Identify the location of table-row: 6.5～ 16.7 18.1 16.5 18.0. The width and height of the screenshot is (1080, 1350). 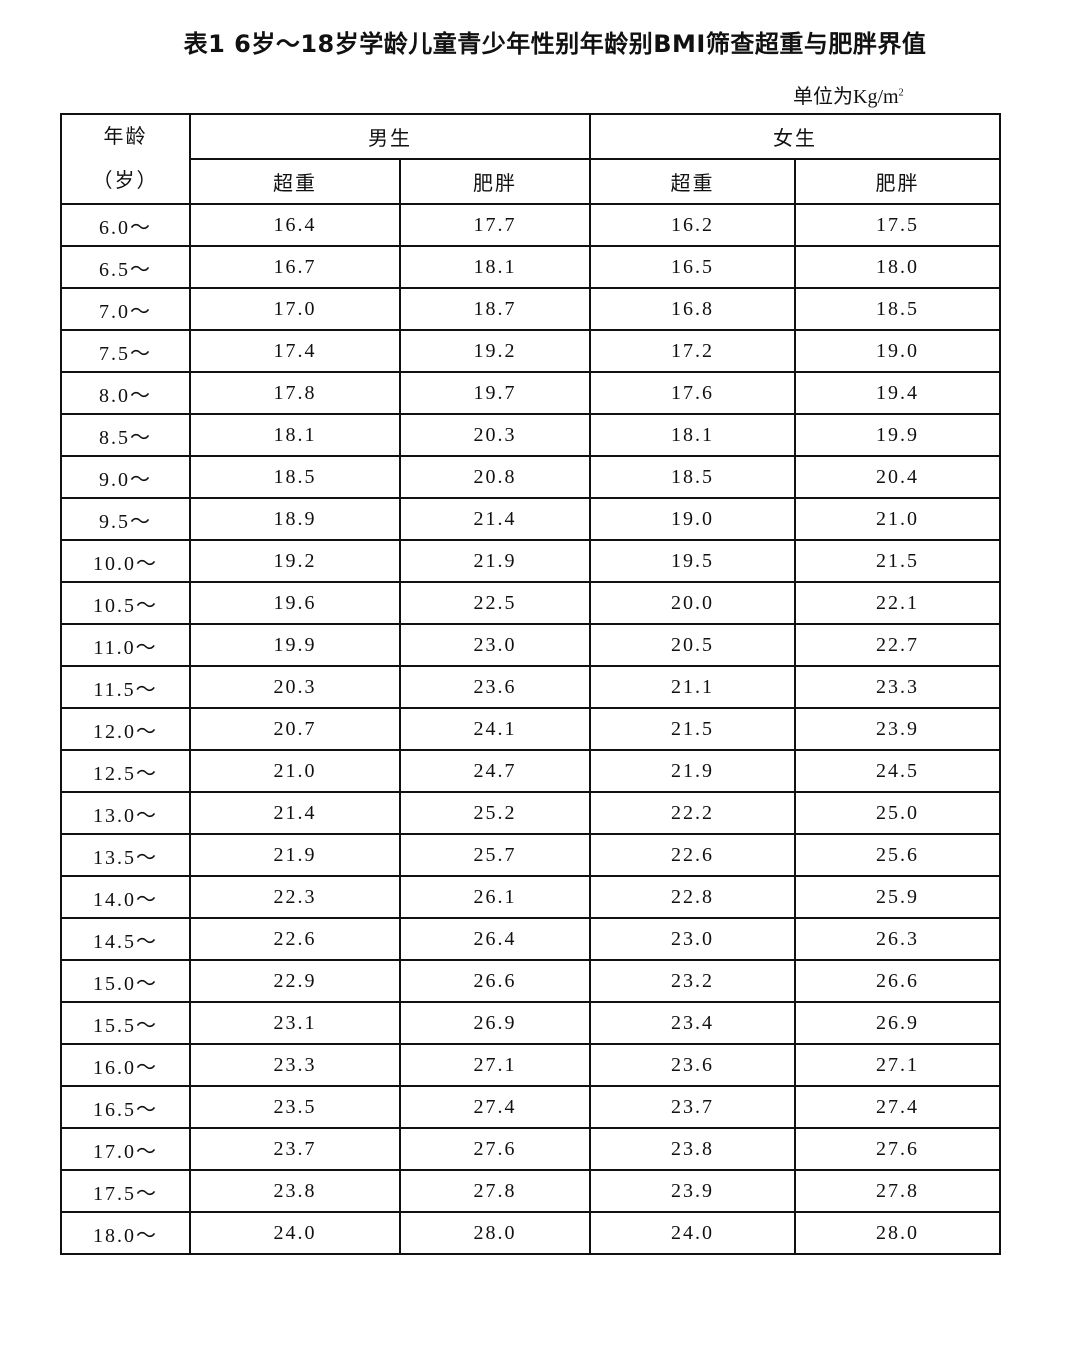
(530, 267).